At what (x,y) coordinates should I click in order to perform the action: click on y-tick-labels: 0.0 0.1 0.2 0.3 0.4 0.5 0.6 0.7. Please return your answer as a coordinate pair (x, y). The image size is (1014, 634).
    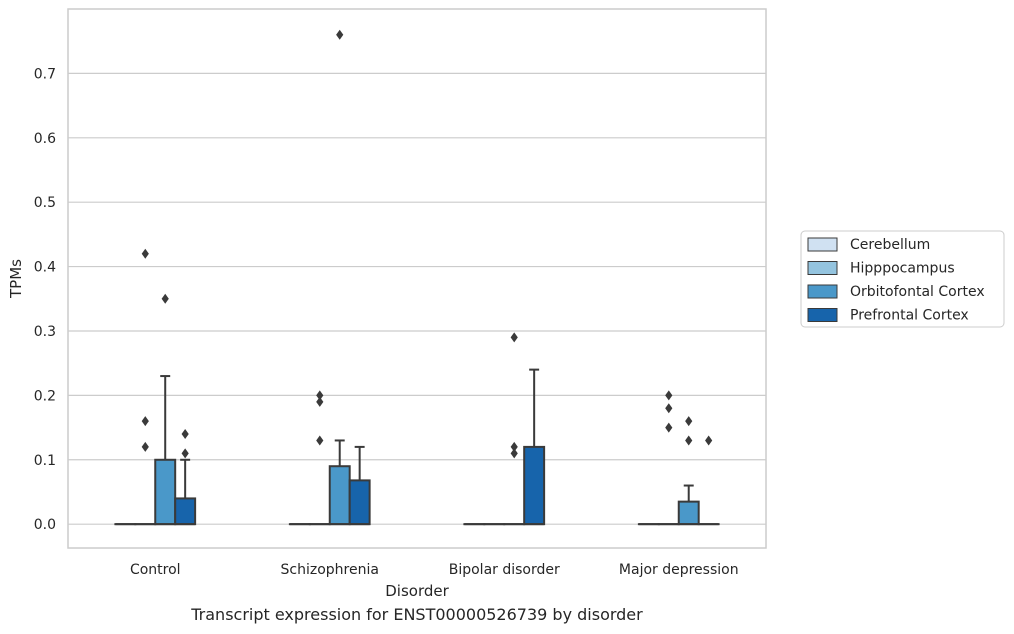
    Looking at the image, I should click on (45, 299).